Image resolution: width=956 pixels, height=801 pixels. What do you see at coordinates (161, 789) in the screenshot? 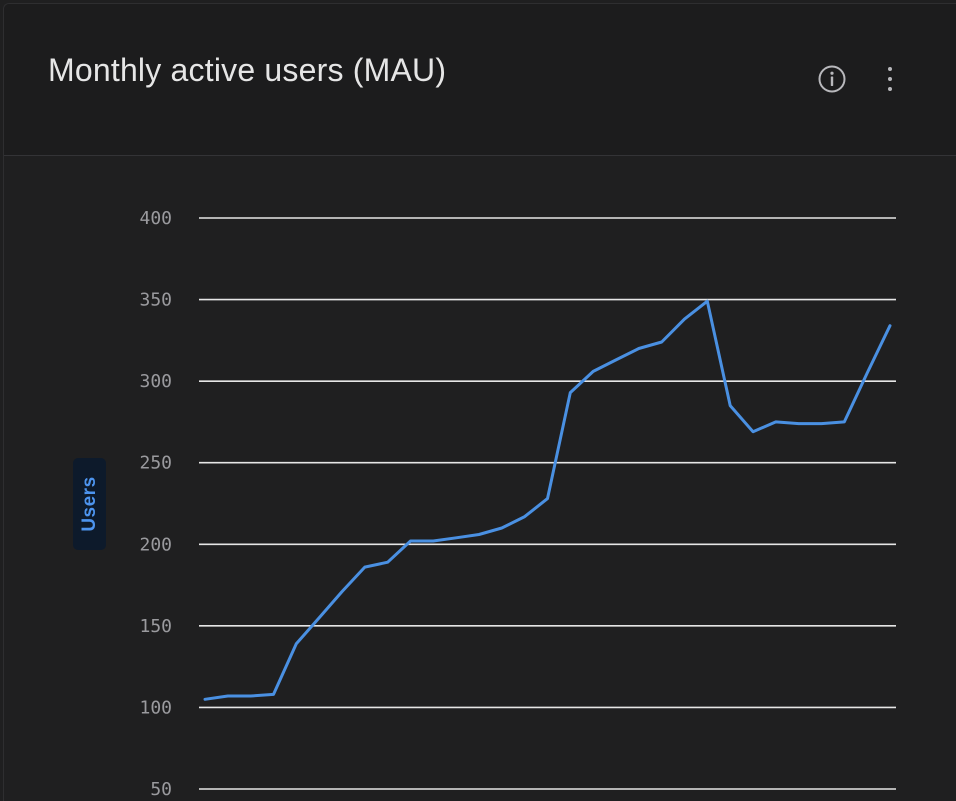
I see `y-tick-label: 50` at bounding box center [161, 789].